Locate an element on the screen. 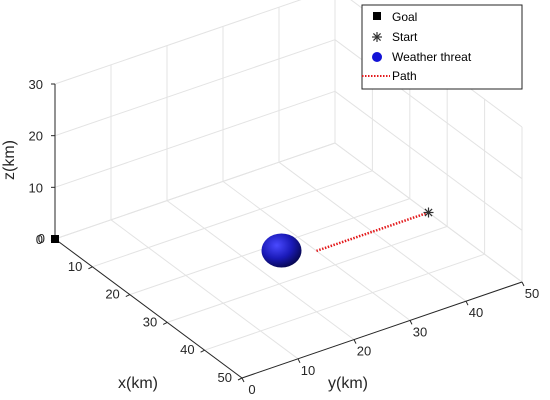  legend-weather-threat-marker is located at coordinates (377, 57).